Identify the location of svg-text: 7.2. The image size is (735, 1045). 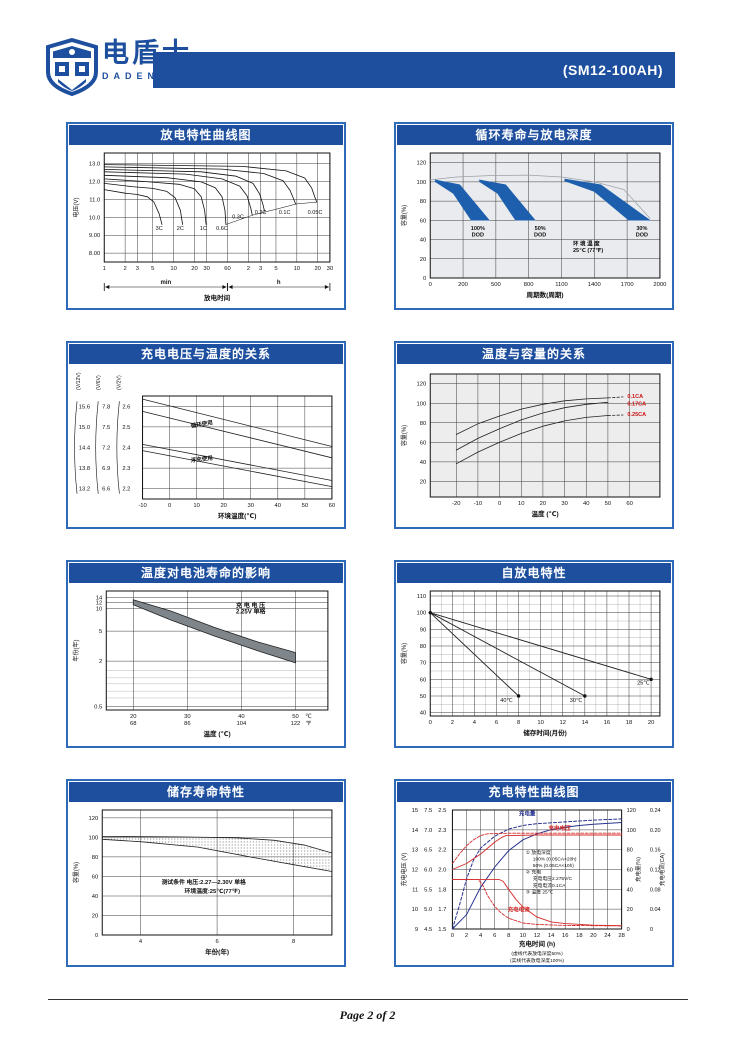
(106, 449).